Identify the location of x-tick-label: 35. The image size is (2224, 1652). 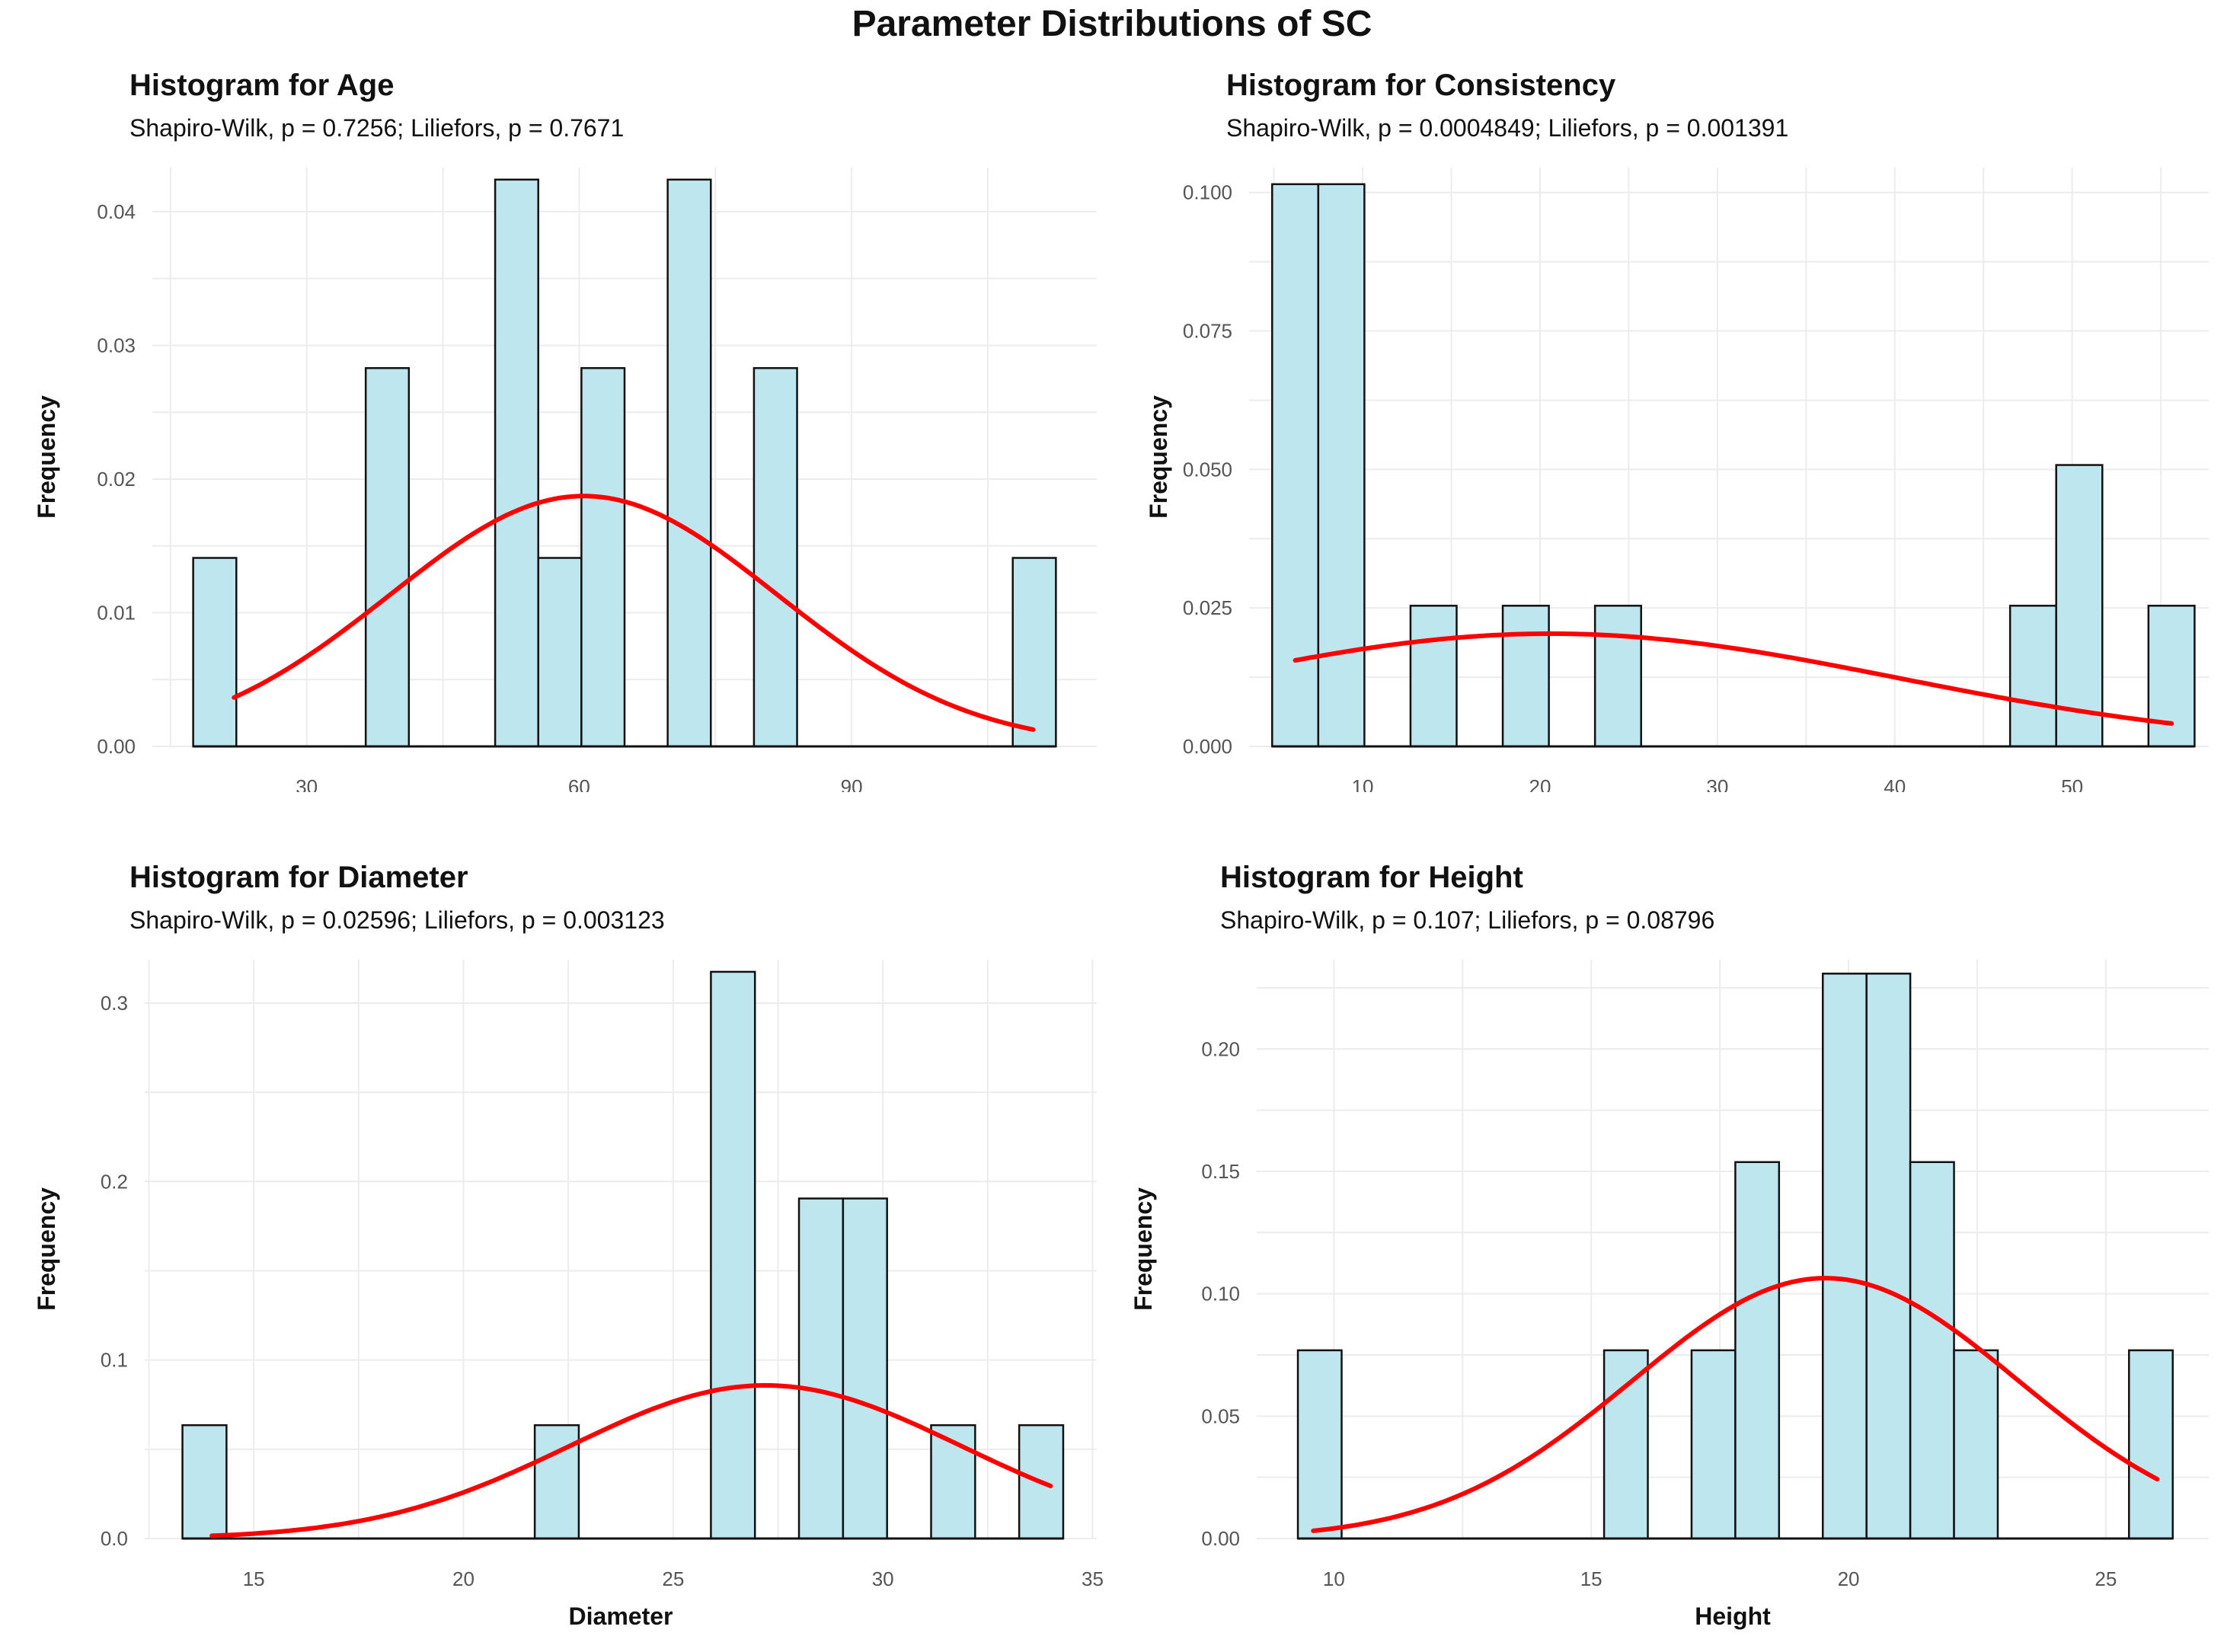
(1093, 1578).